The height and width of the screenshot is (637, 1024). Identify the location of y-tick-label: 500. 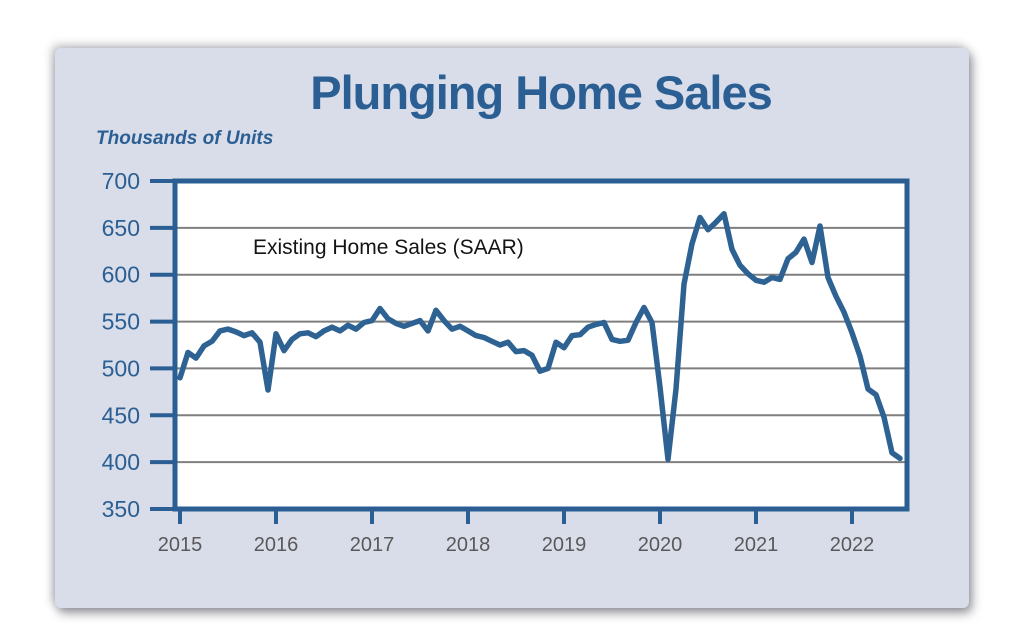
(121, 368).